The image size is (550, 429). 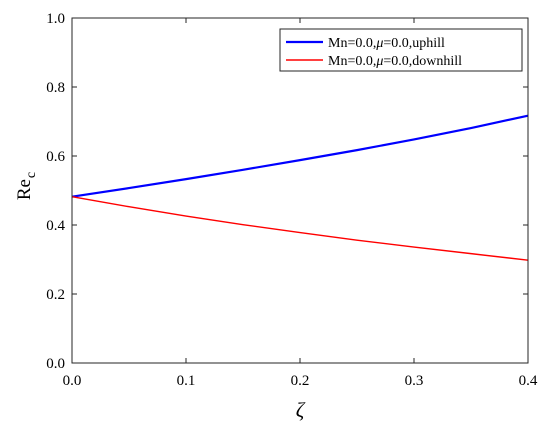 What do you see at coordinates (414, 381) in the screenshot?
I see `x-tick-label: 0.3` at bounding box center [414, 381].